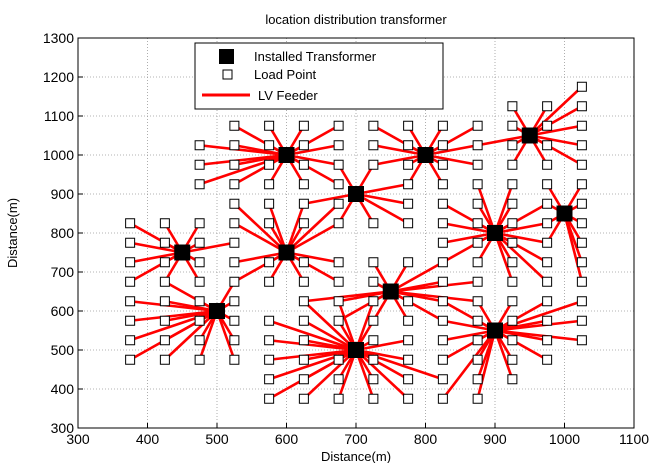 This screenshot has width=653, height=463. What do you see at coordinates (59, 116) in the screenshot?
I see `y-tick-label: 1100` at bounding box center [59, 116].